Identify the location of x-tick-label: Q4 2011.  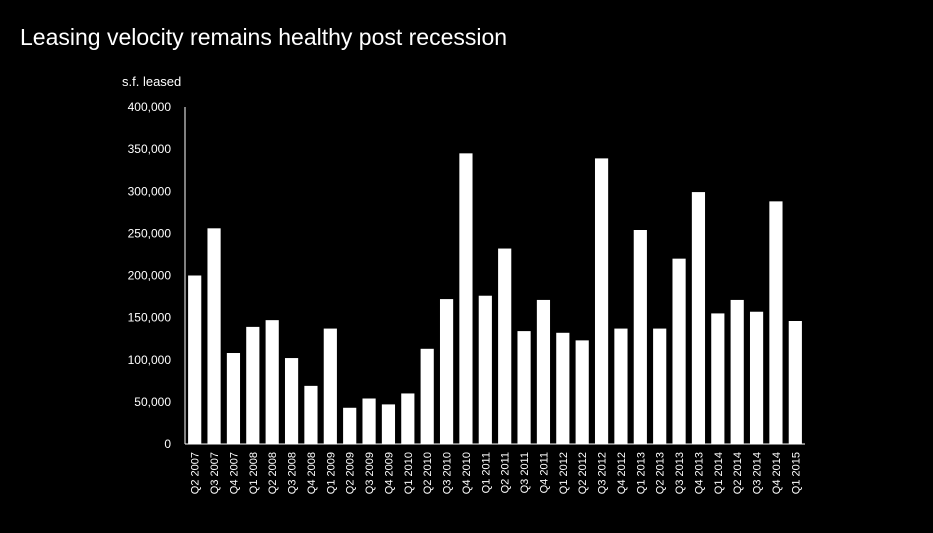
(544, 472).